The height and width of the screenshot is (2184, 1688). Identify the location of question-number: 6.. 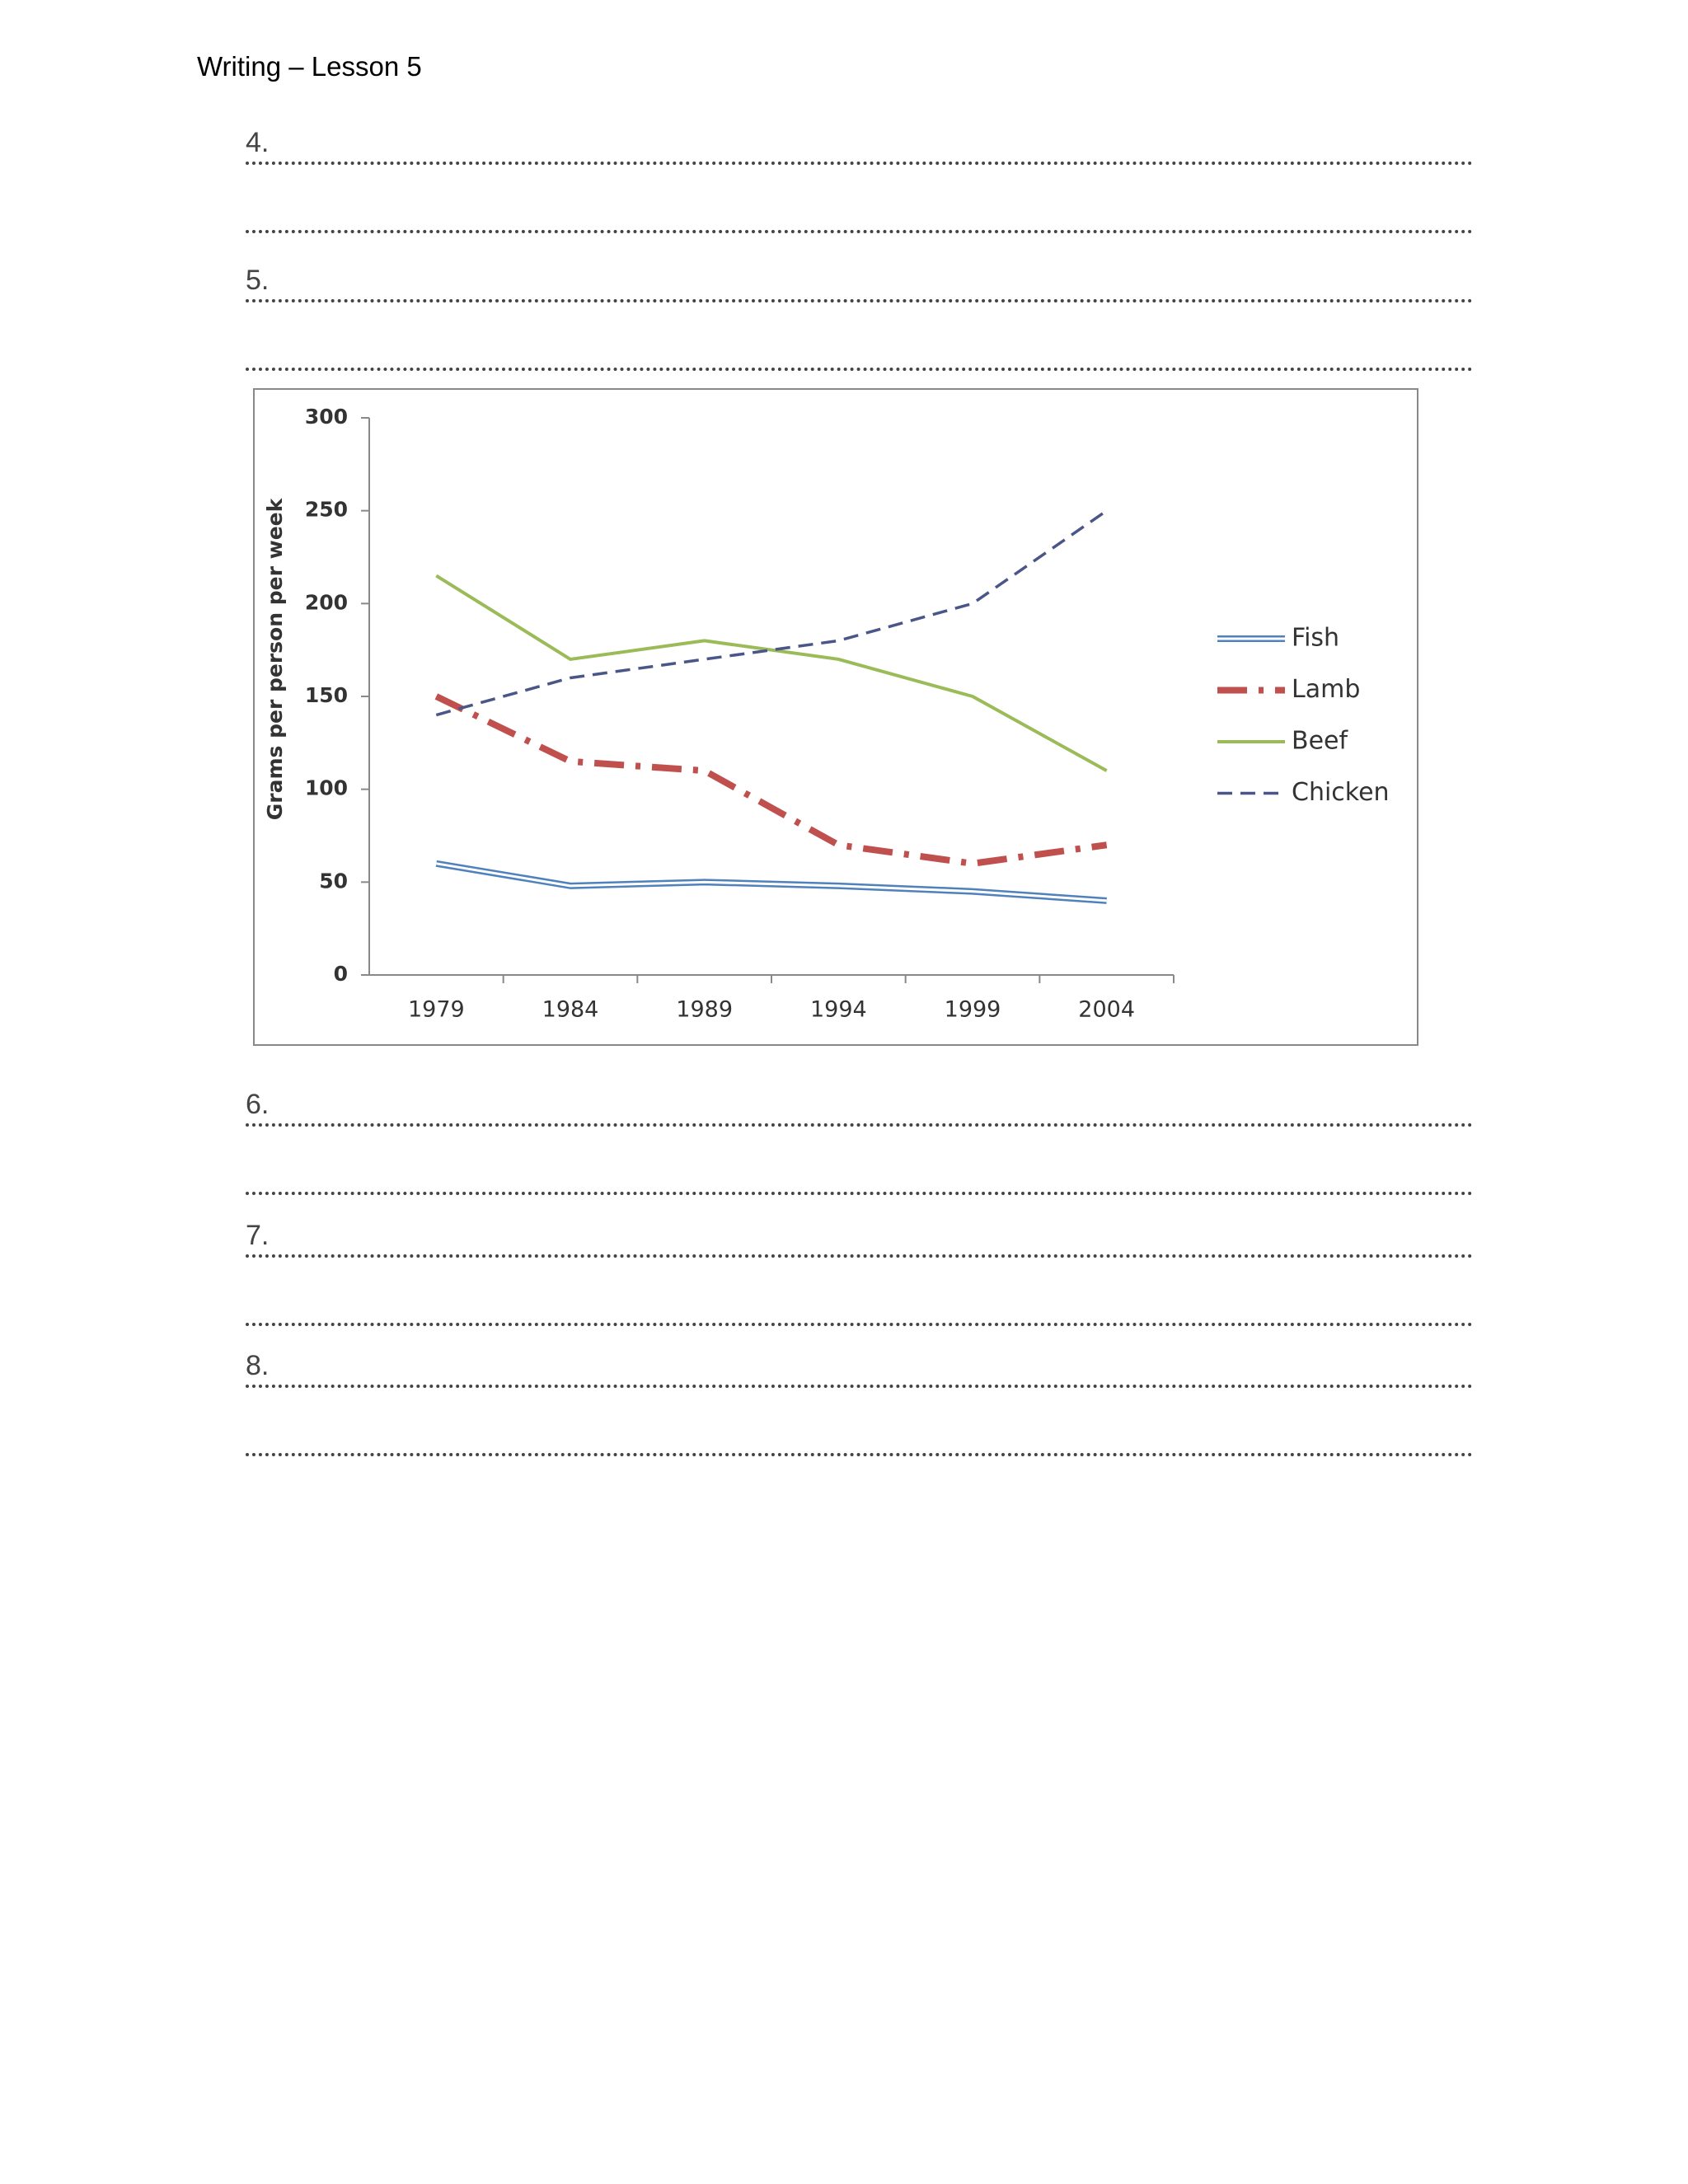
(259, 1104).